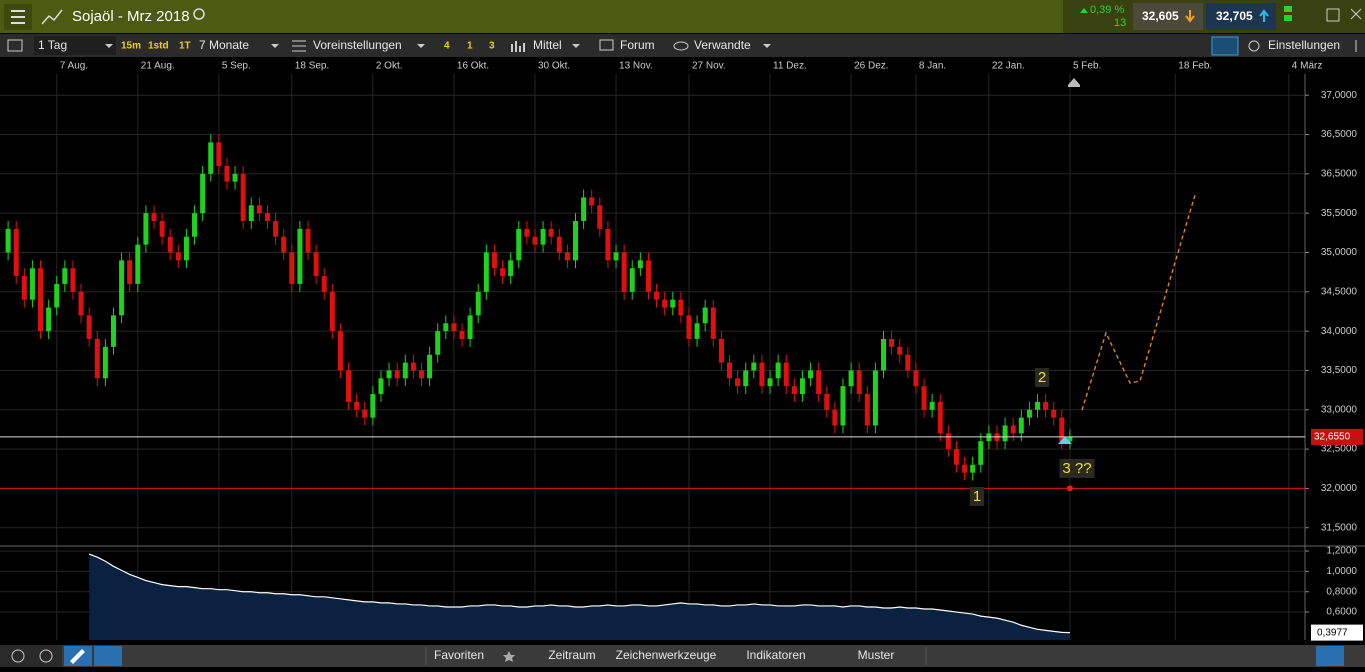  I want to click on settings: Einstellungen, so click(1304, 45).